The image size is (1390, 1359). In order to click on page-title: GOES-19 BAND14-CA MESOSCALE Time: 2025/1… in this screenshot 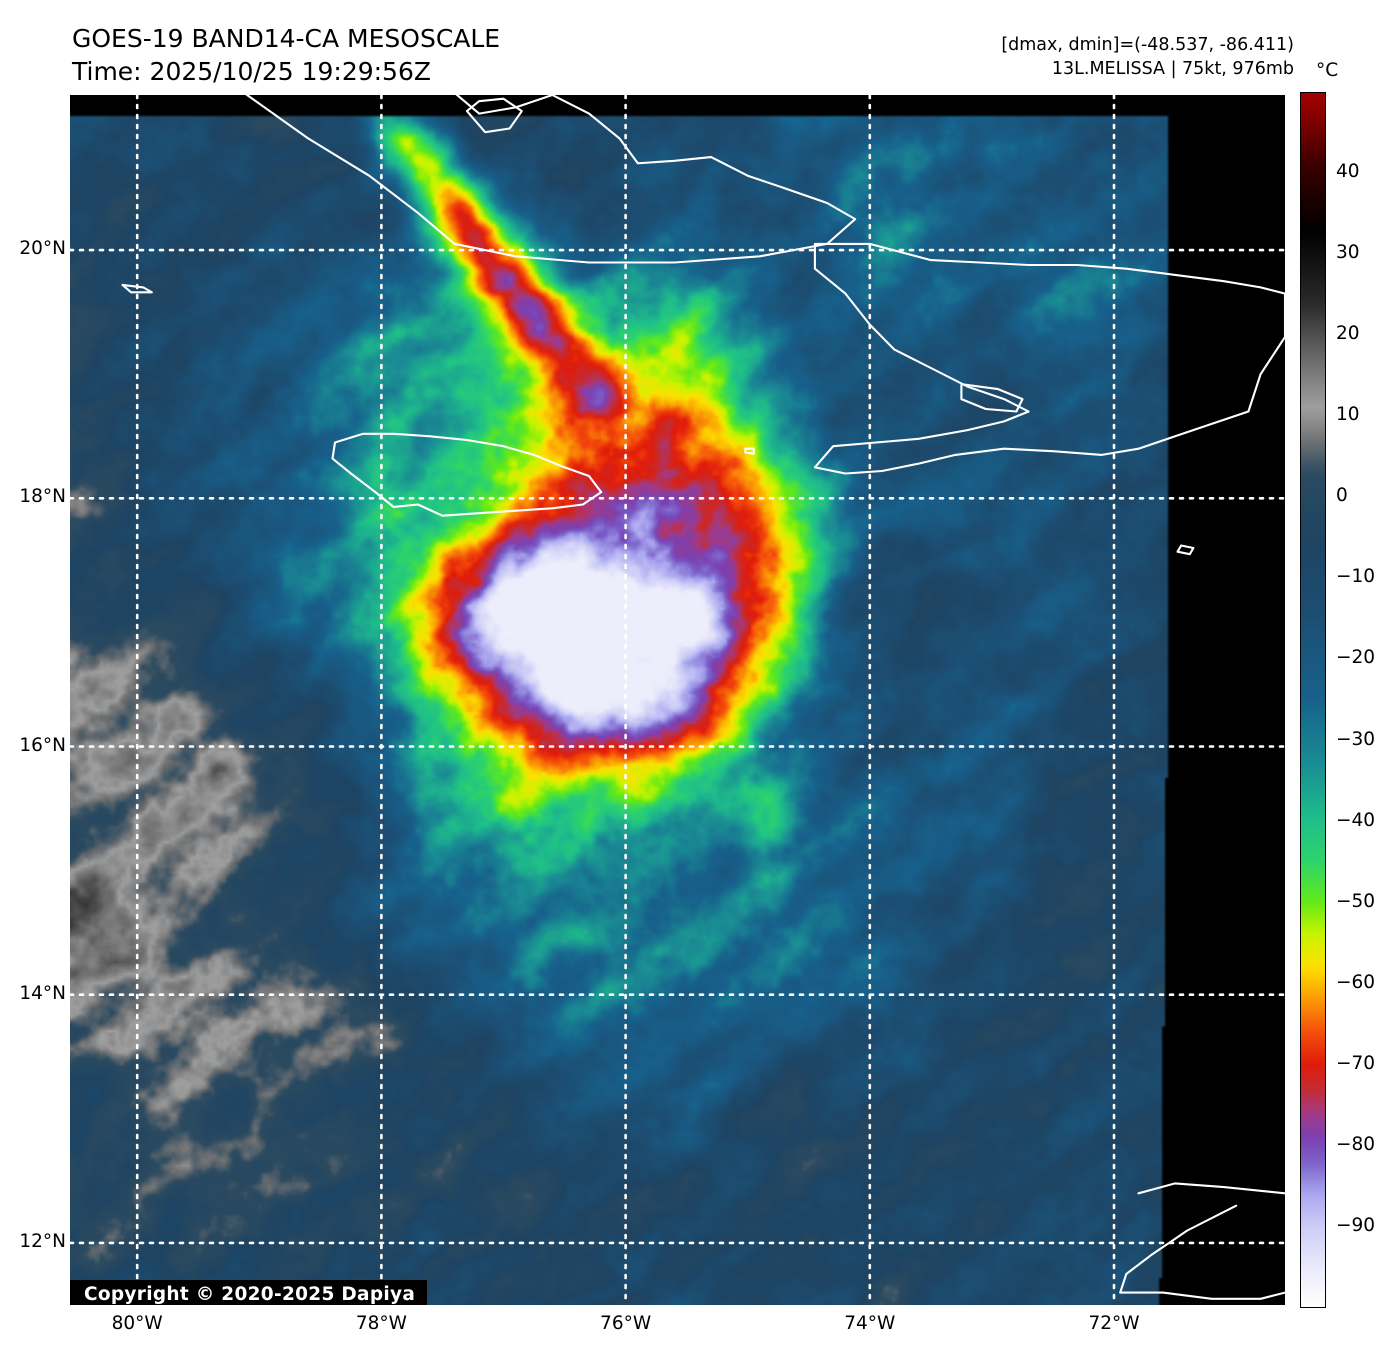, I will do `click(286, 55)`.